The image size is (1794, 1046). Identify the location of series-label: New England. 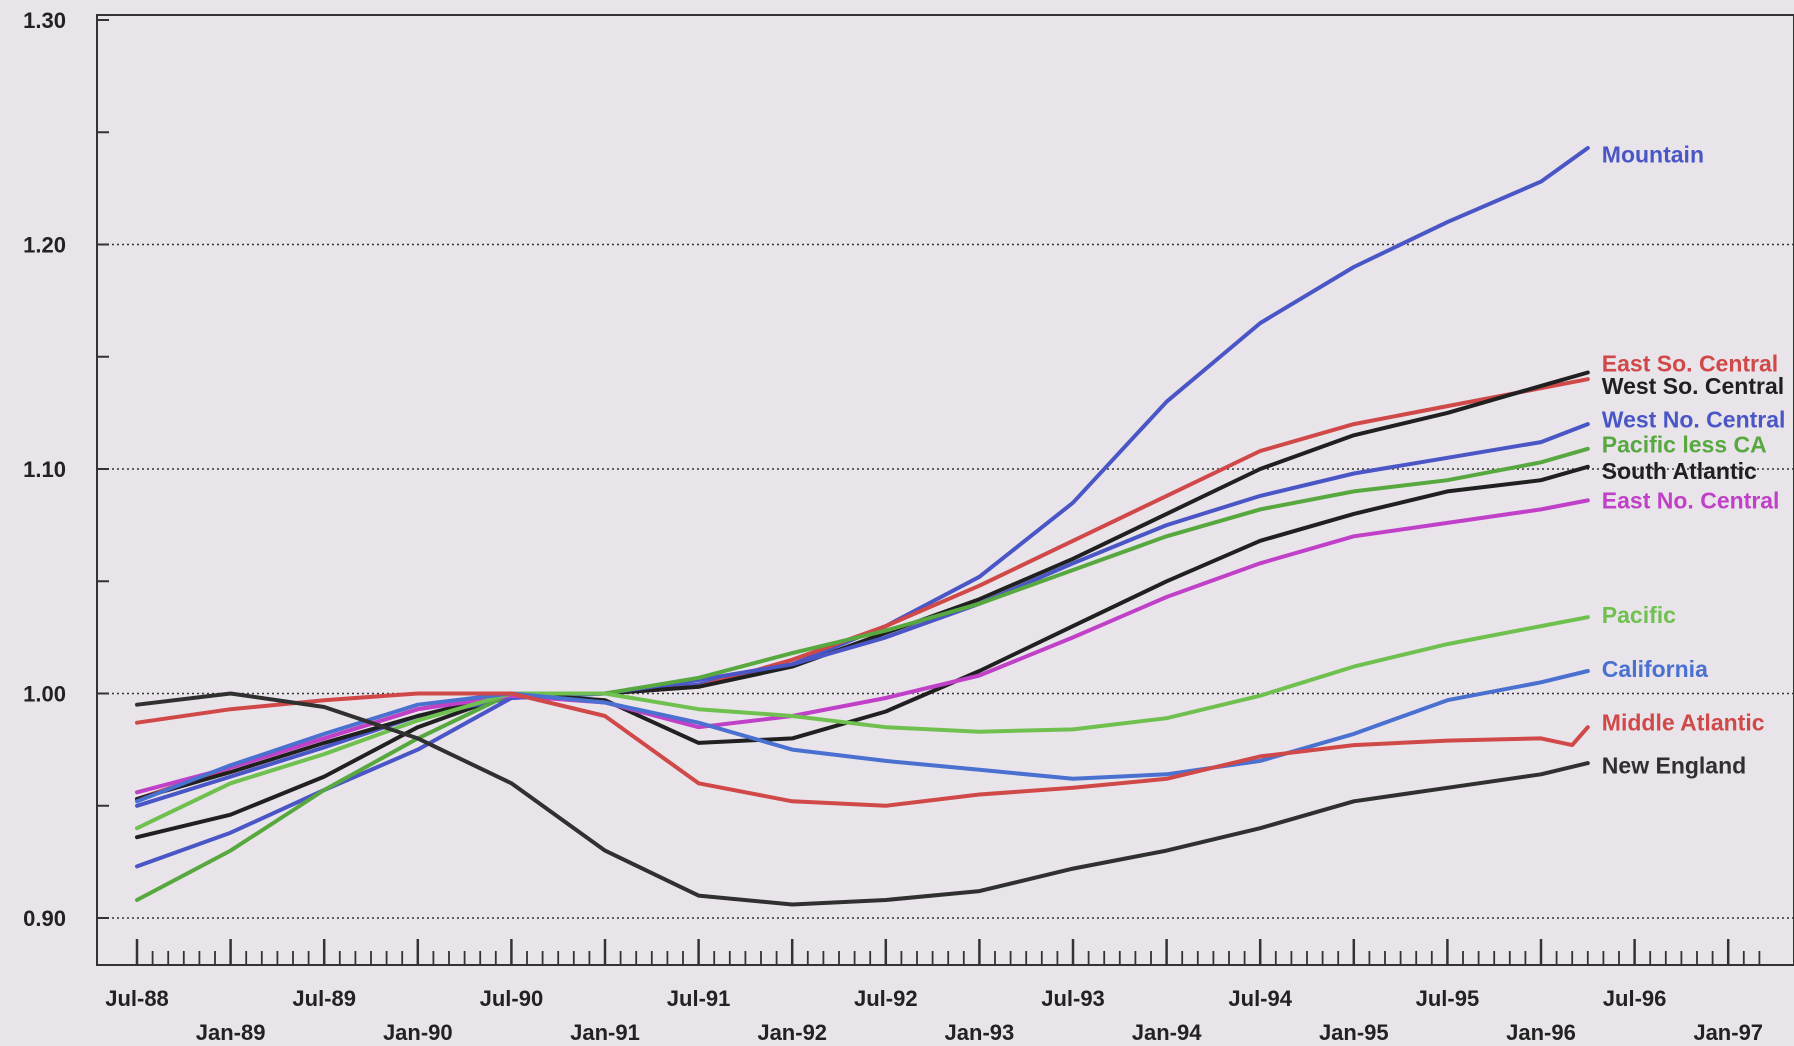
(1674, 765).